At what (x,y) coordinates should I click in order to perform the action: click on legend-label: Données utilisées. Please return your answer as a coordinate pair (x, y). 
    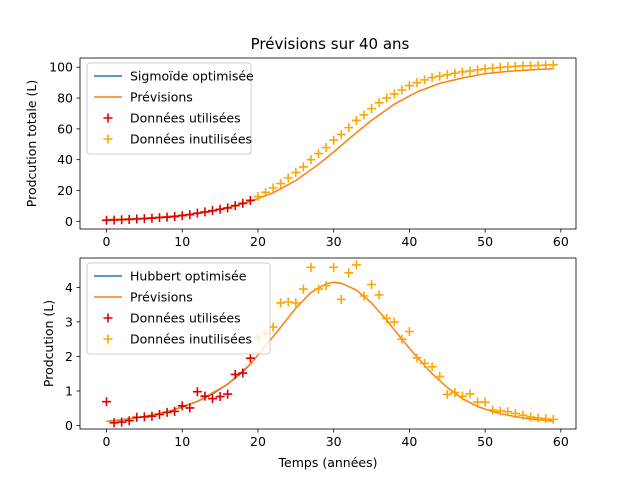
    Looking at the image, I should click on (185, 318).